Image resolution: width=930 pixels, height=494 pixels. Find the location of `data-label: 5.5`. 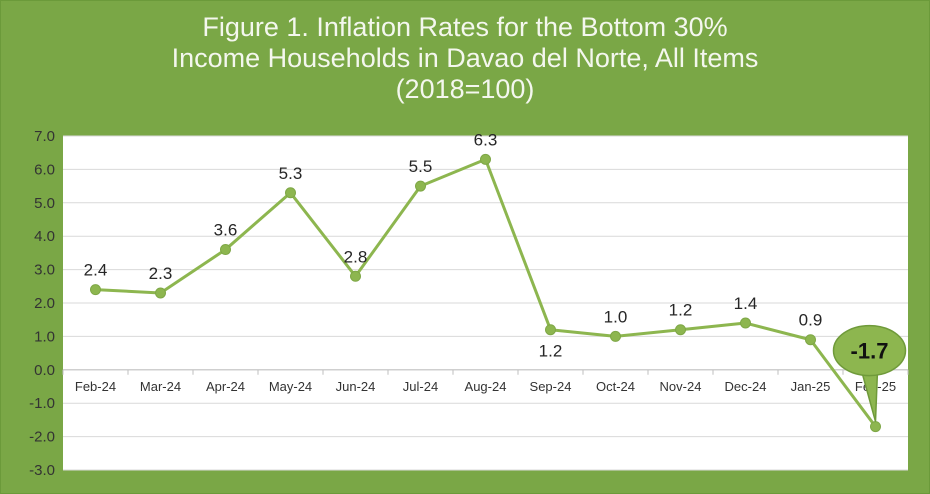

data-label: 5.5 is located at coordinates (421, 166).